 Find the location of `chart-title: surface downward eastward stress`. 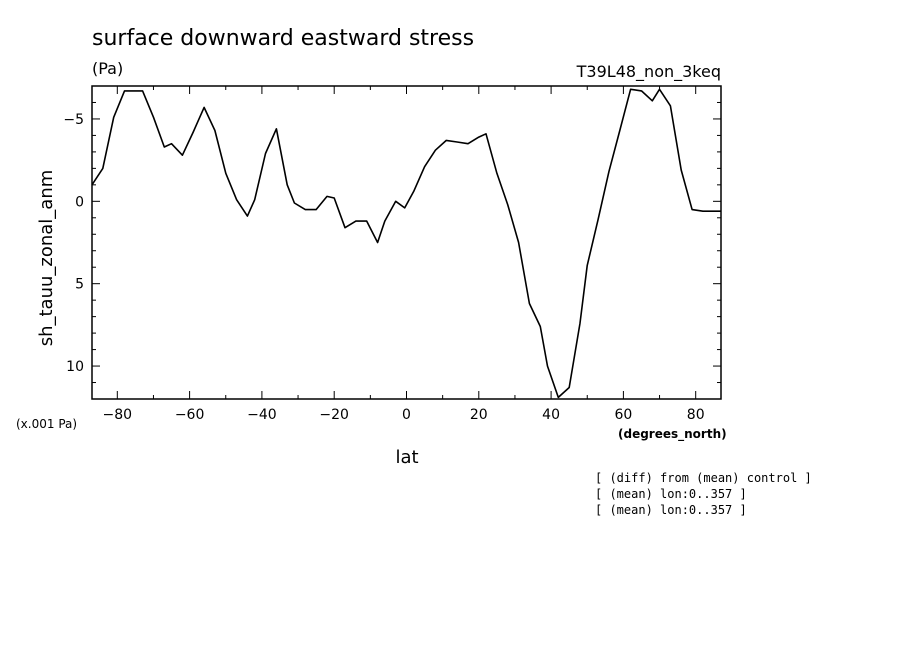

chart-title: surface downward eastward stress is located at coordinates (283, 38).